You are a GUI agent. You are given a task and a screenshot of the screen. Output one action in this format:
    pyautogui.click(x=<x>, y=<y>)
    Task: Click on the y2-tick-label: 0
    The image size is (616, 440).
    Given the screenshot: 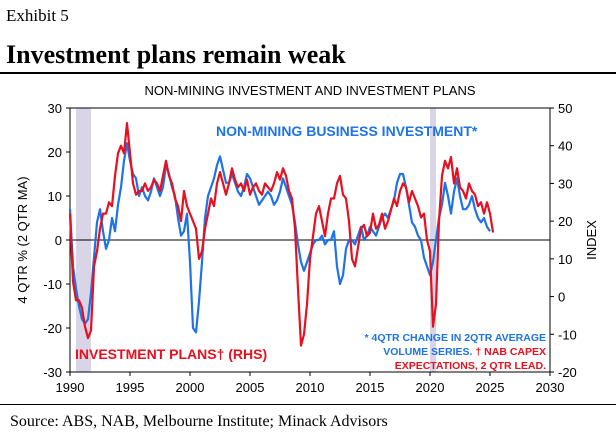 What is the action you would take?
    pyautogui.click(x=561, y=297)
    